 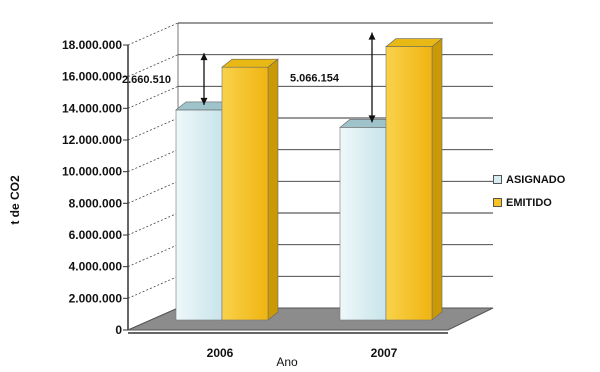 What do you see at coordinates (497, 179) in the screenshot?
I see `legend-swatch-asignado` at bounding box center [497, 179].